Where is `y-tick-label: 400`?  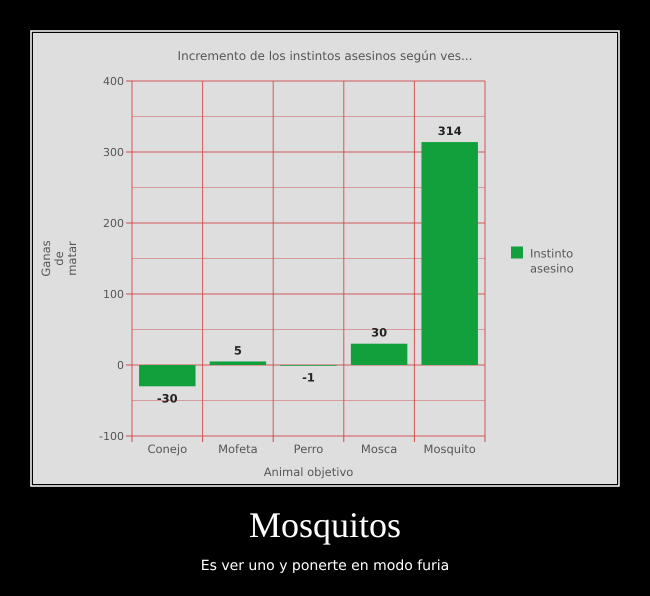
y-tick-label: 400 is located at coordinates (113, 81).